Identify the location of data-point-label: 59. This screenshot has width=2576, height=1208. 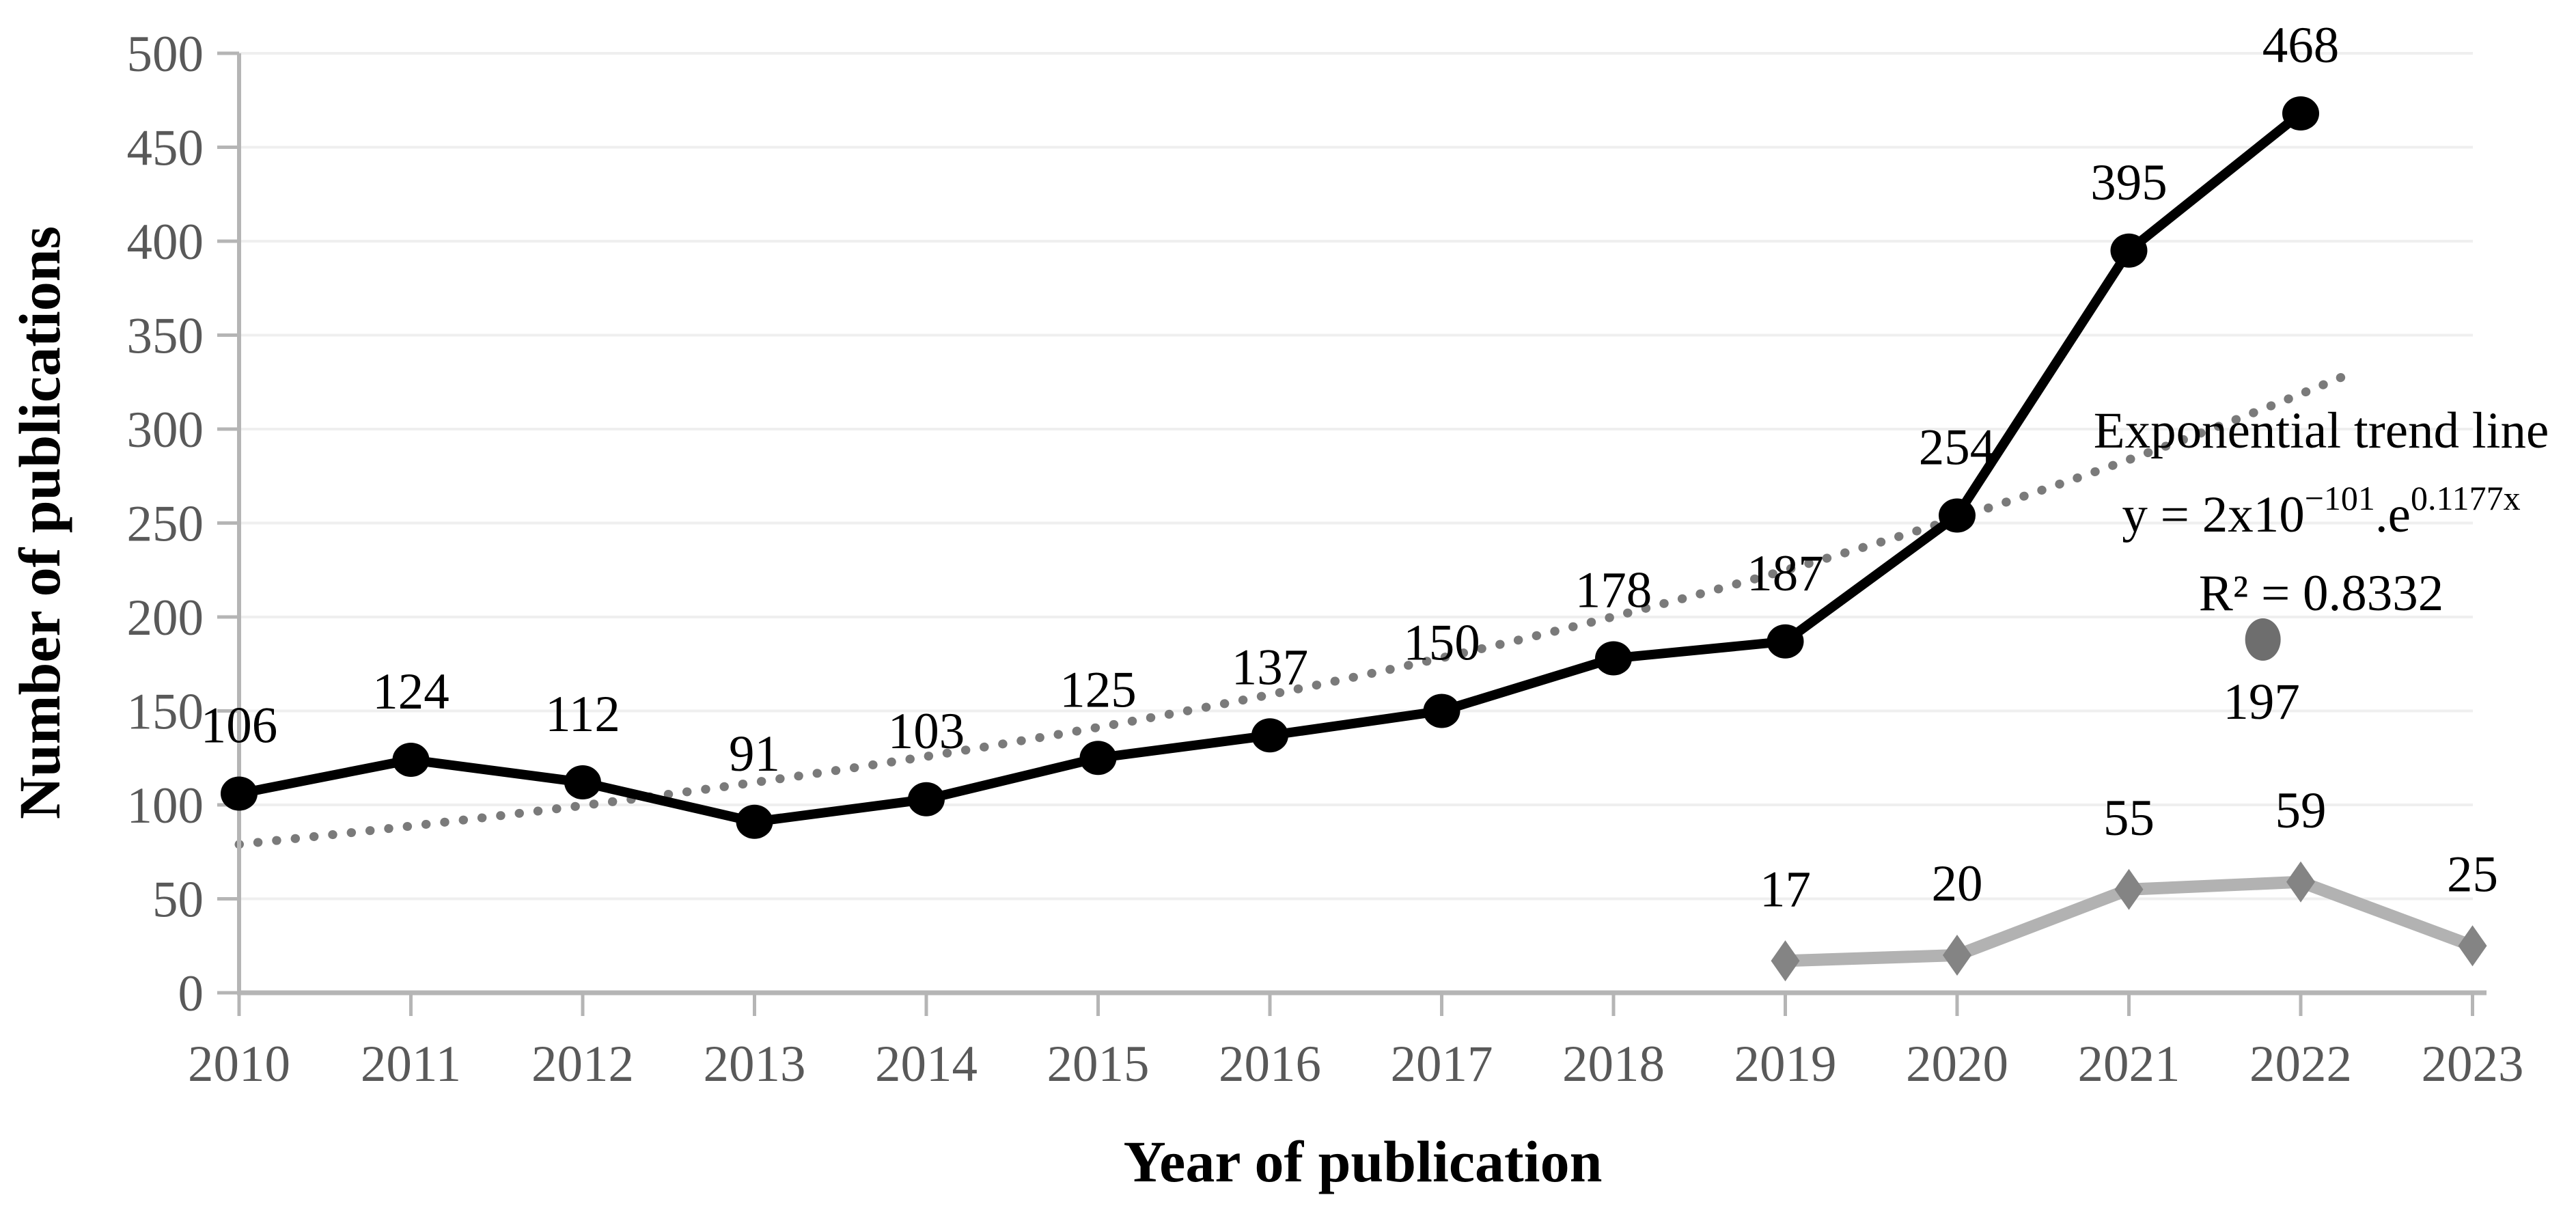
(2301, 810).